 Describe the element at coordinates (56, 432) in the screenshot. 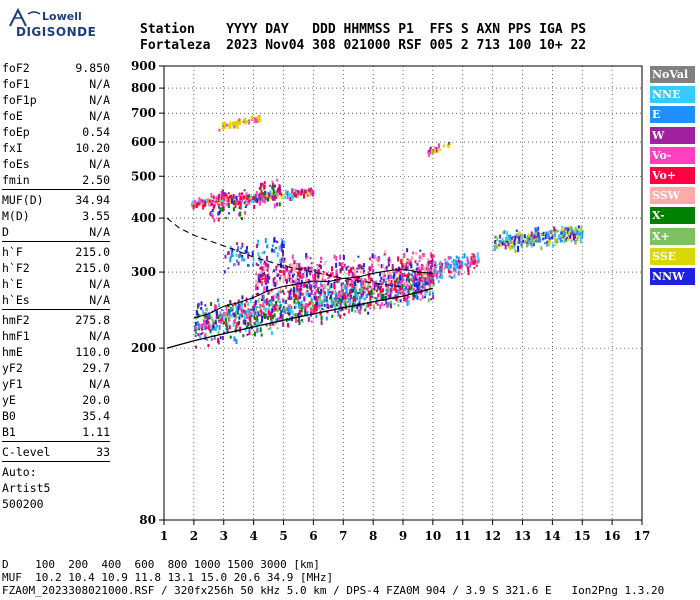

I see `param-row: B1 1.11` at that location.